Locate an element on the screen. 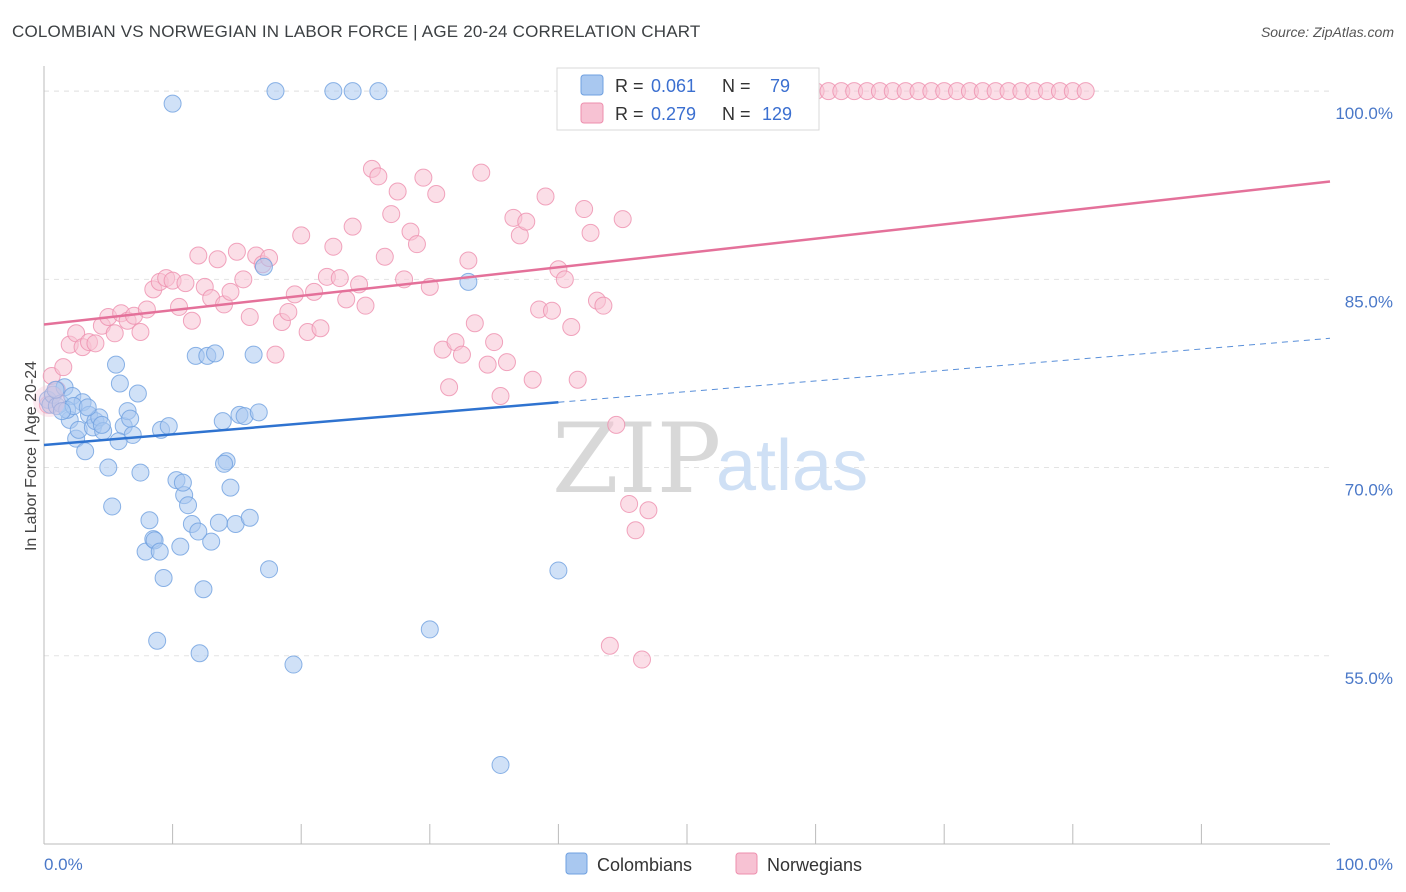 The height and width of the screenshot is (892, 1406). trend-line-colombians is located at coordinates (301, 424).